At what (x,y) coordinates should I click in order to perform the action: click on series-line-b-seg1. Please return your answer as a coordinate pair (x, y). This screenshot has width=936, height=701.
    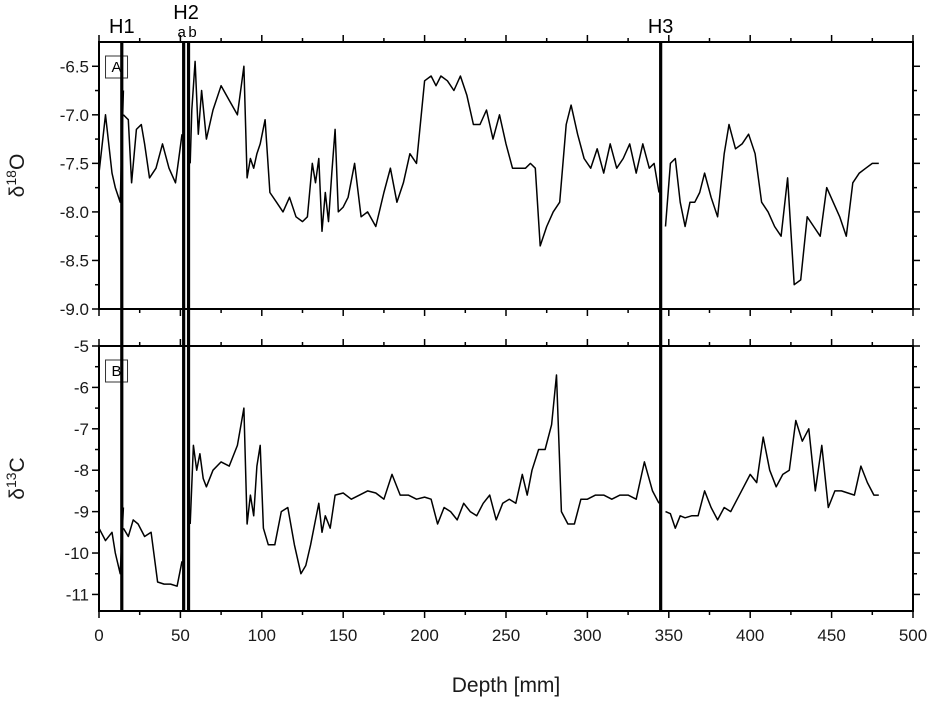
    Looking at the image, I should click on (152, 553).